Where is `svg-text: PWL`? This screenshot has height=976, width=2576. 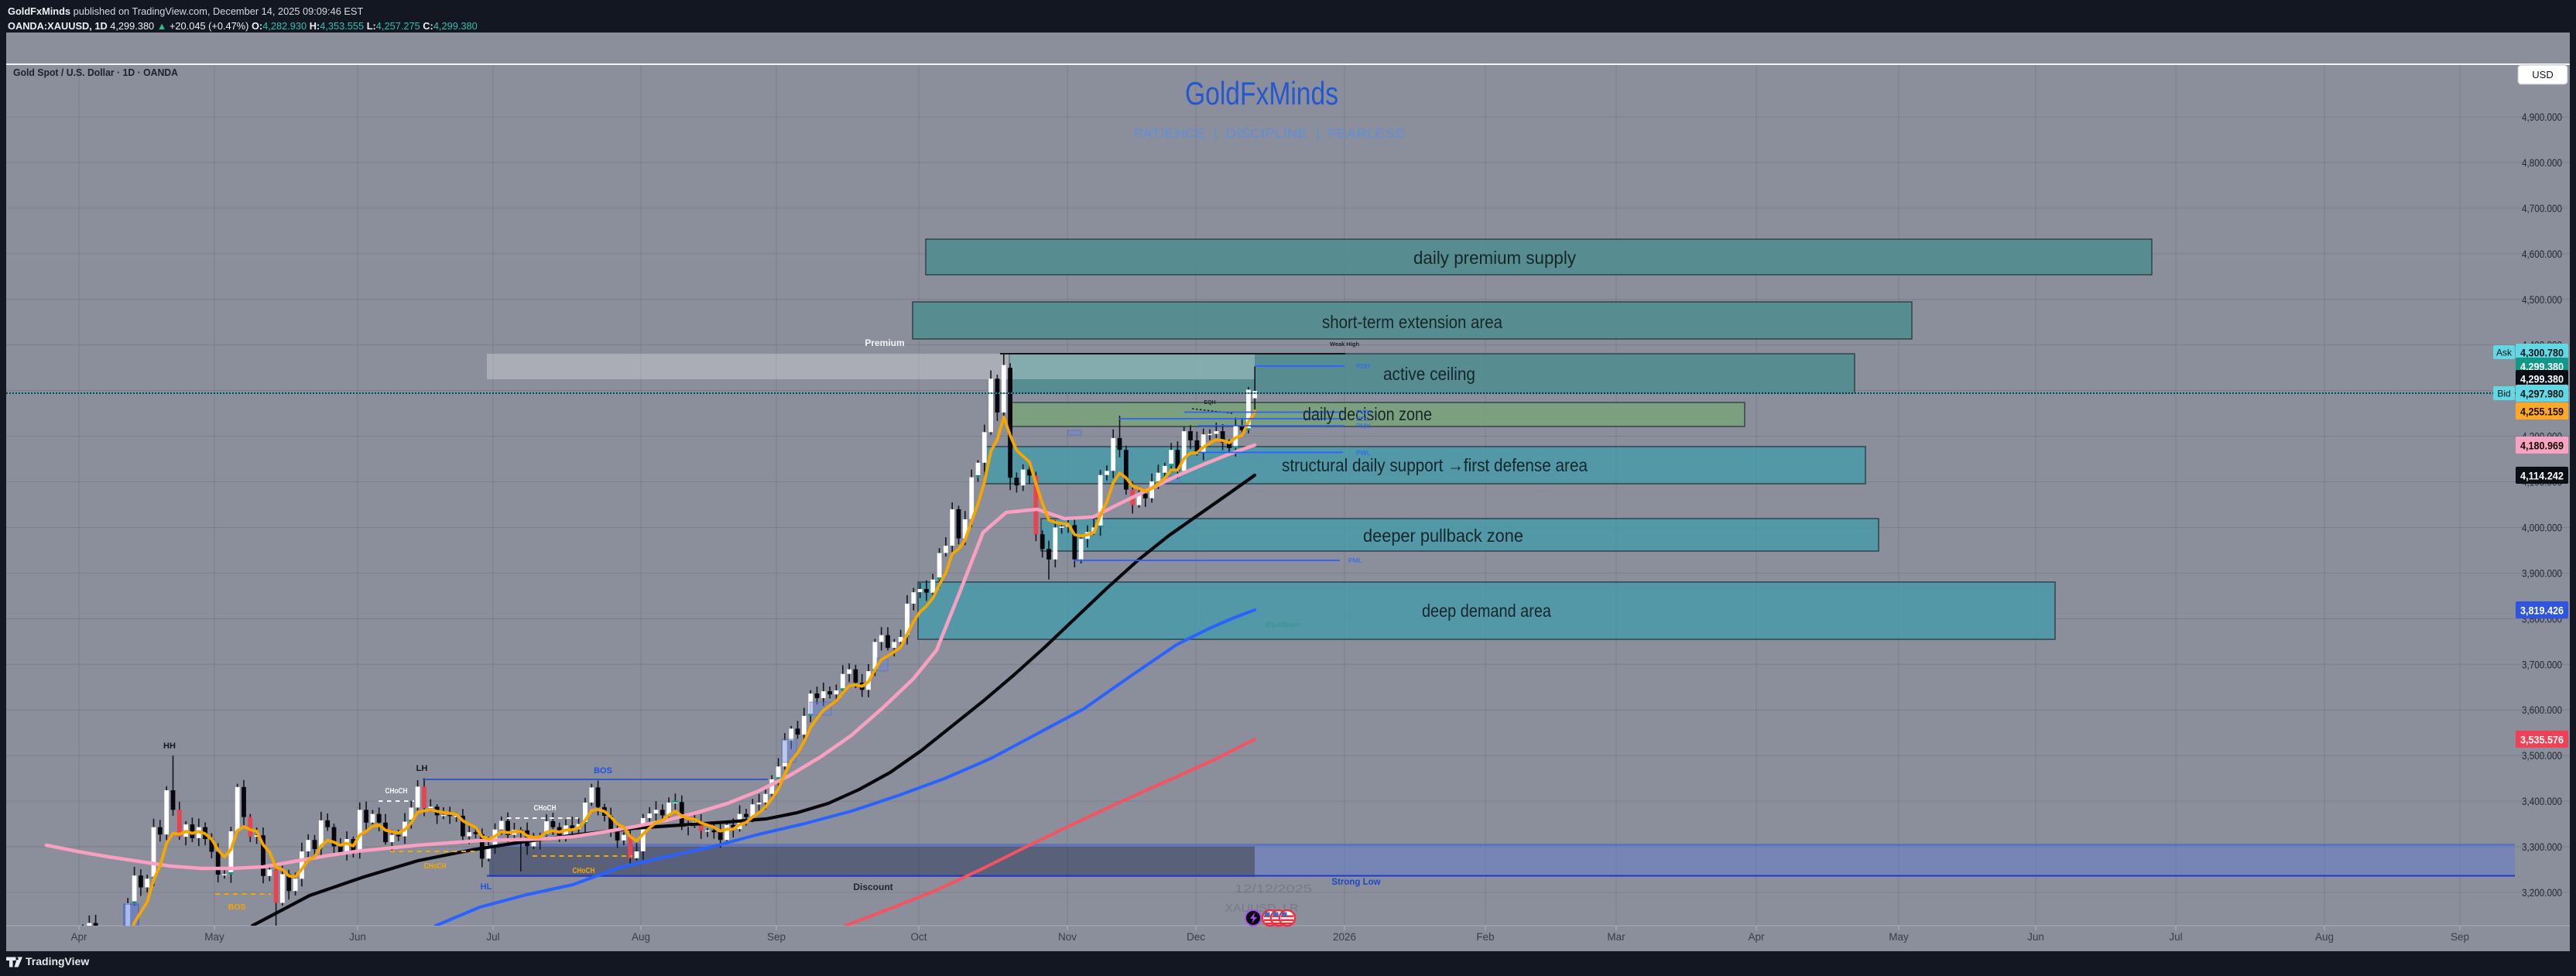 svg-text: PWL is located at coordinates (1363, 453).